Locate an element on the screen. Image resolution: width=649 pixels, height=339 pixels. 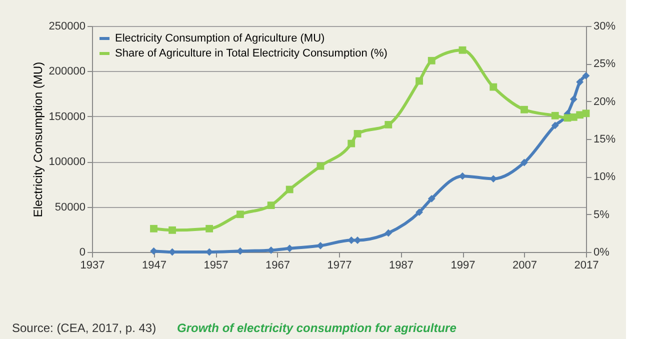
x-tick-label: 1997 is located at coordinates (463, 266).